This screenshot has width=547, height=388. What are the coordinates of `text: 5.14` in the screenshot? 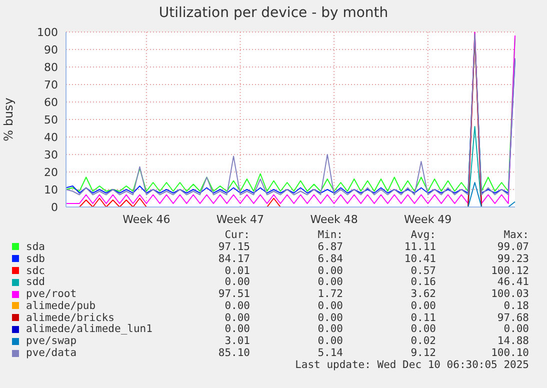 It's located at (329, 353).